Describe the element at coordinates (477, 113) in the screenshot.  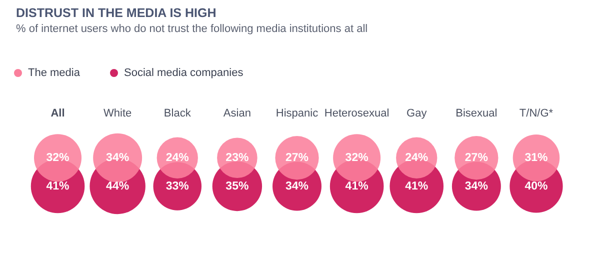
I see `category-label: Bisexual` at that location.